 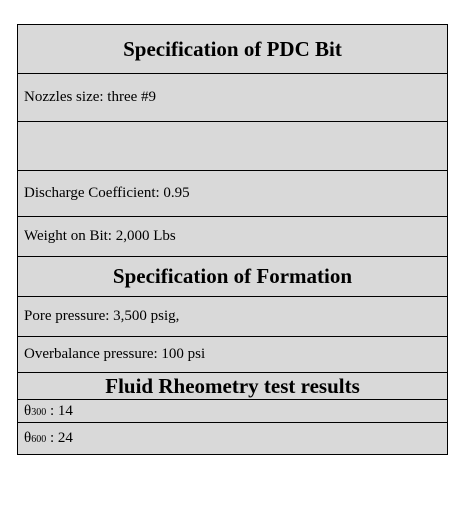 I want to click on blank-cell, so click(x=232, y=146).